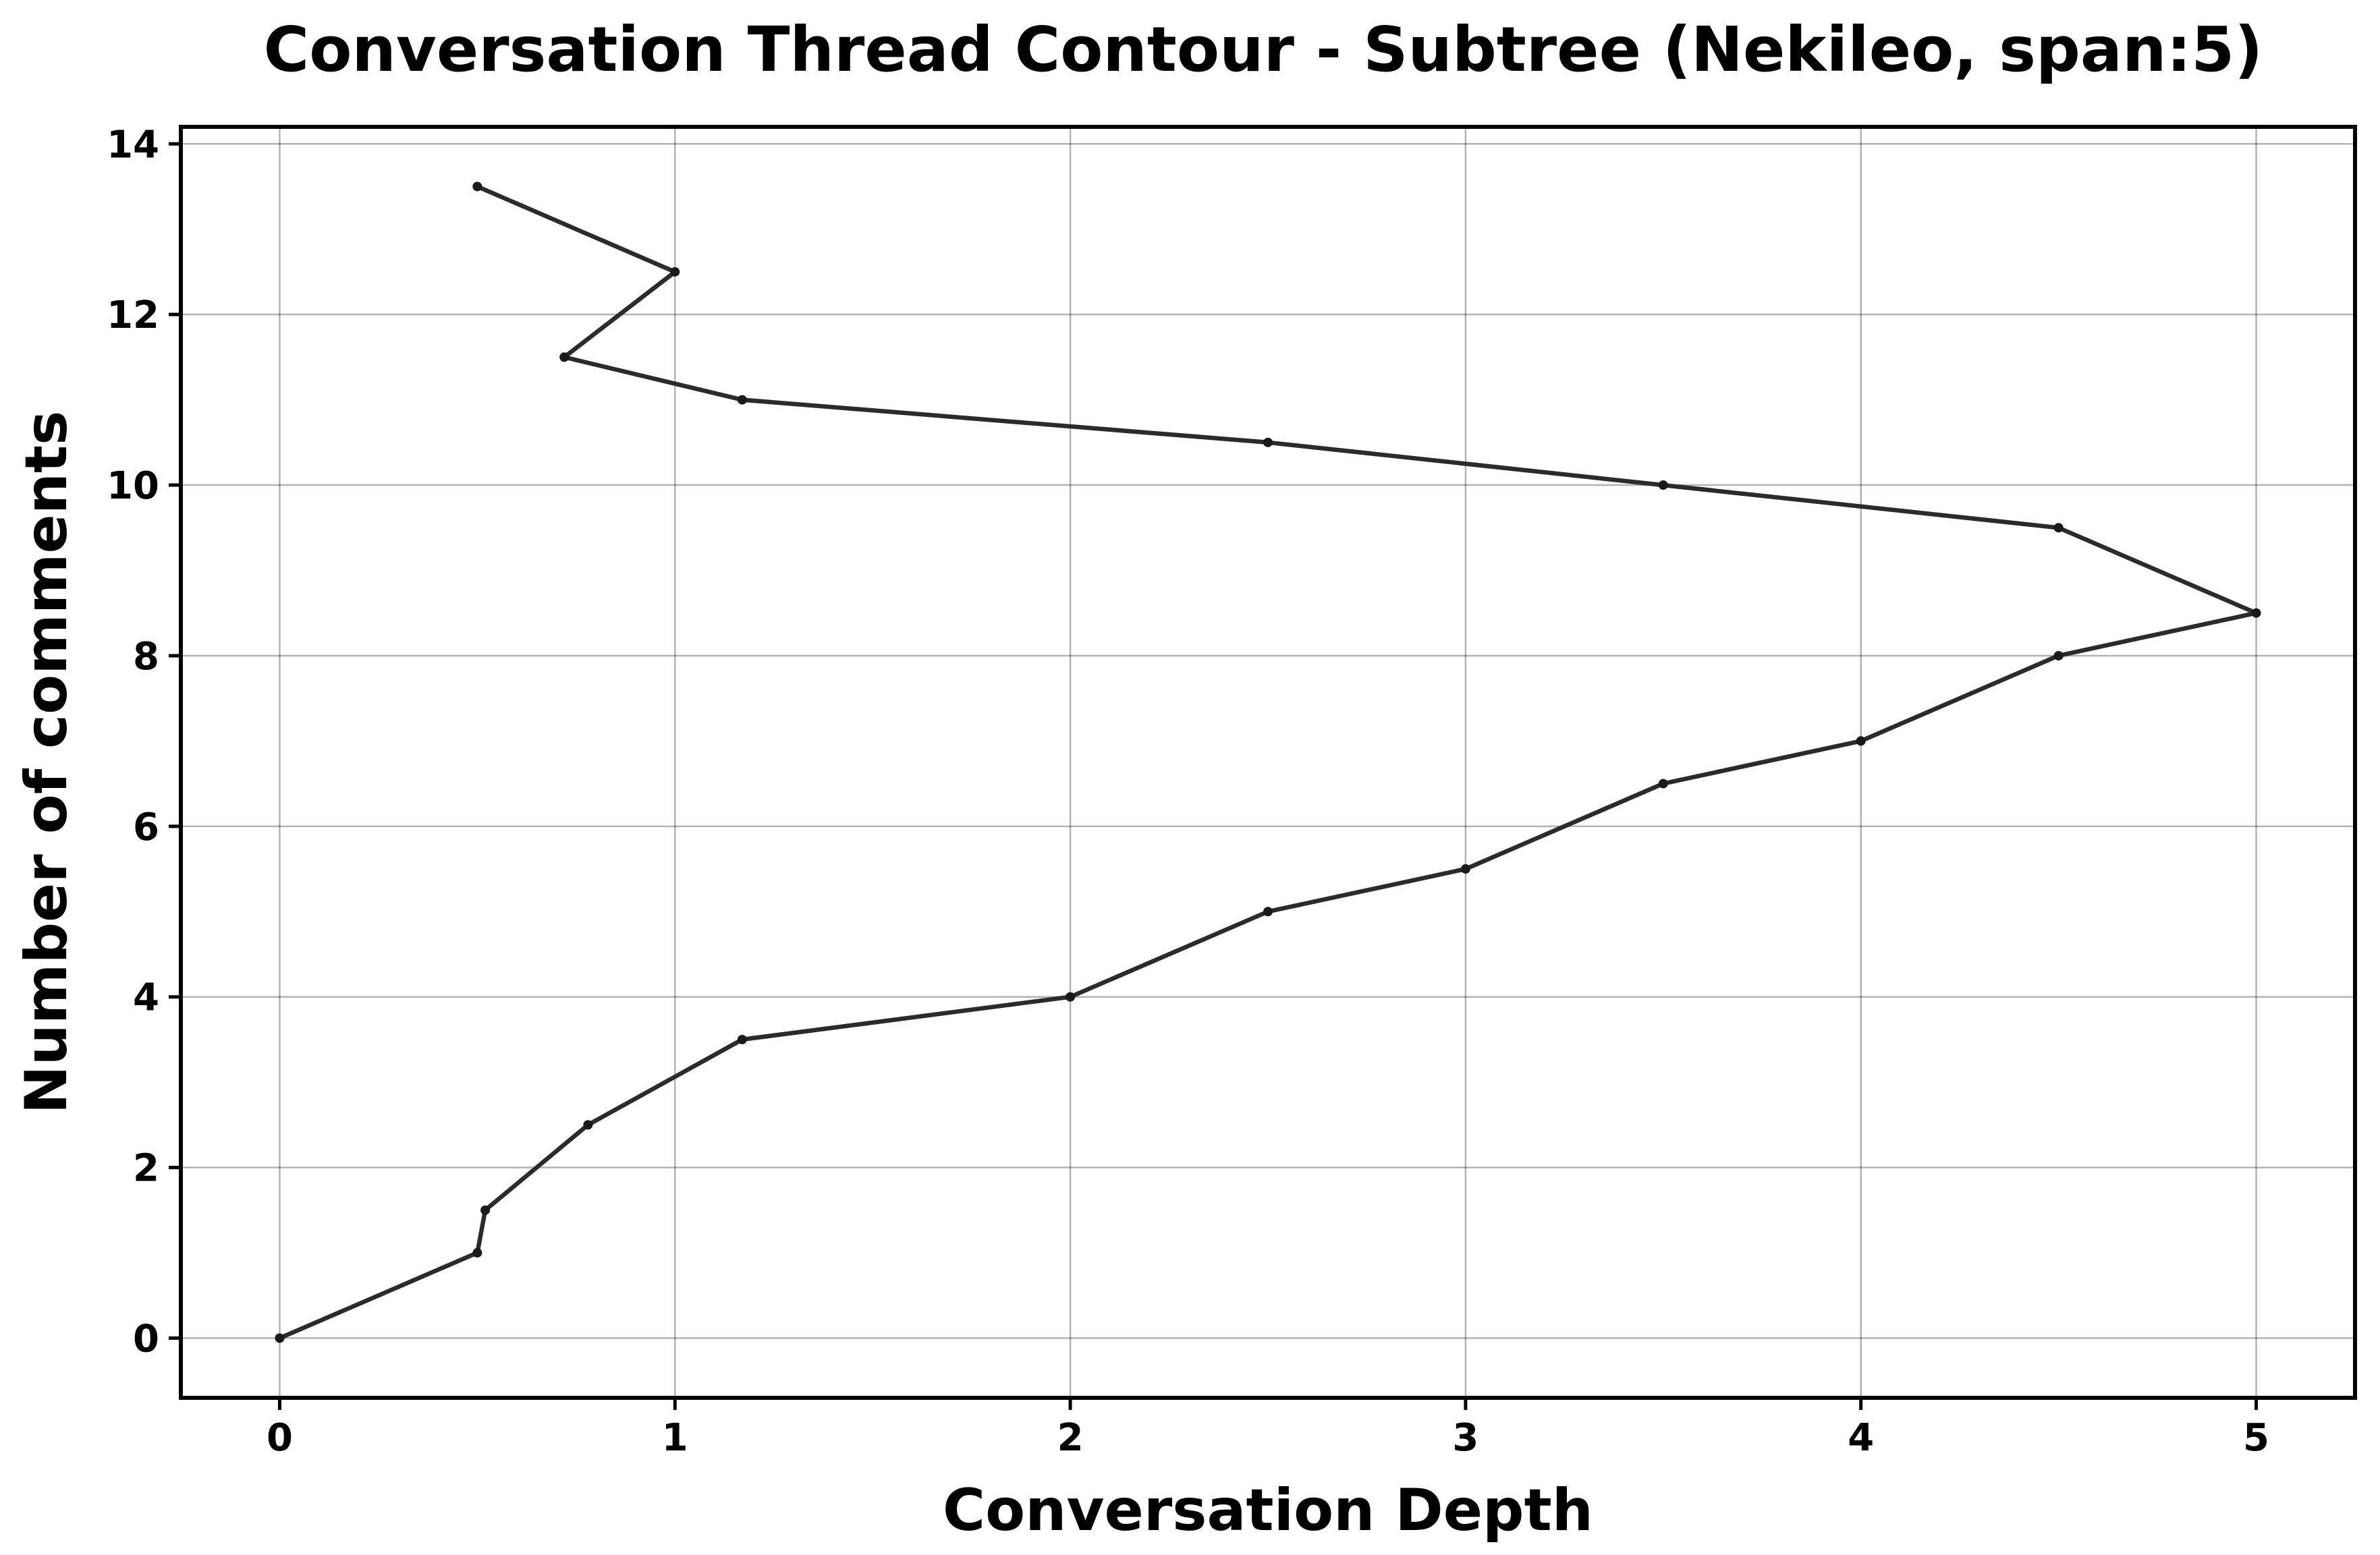 The height and width of the screenshot is (1555, 2380). I want to click on x-axis-label: Conversation Depth, so click(1268, 1510).